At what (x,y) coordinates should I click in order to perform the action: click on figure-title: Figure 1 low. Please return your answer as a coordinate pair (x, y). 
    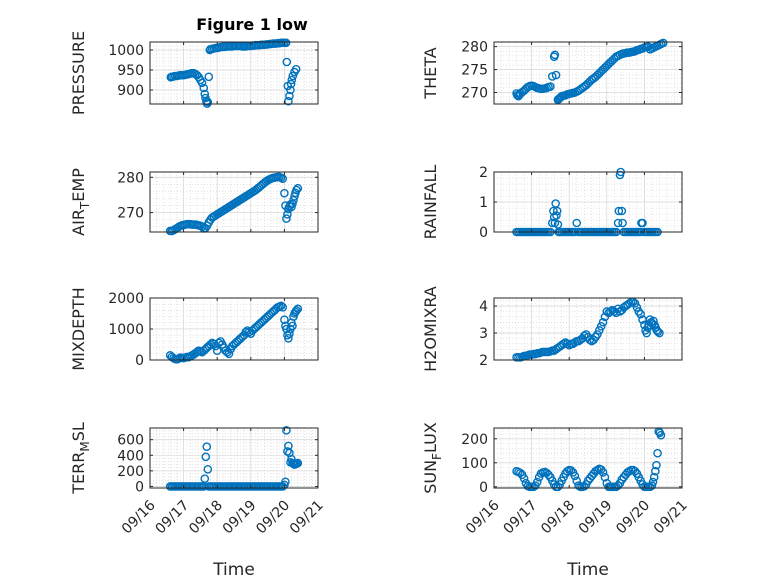
    Looking at the image, I should click on (252, 24).